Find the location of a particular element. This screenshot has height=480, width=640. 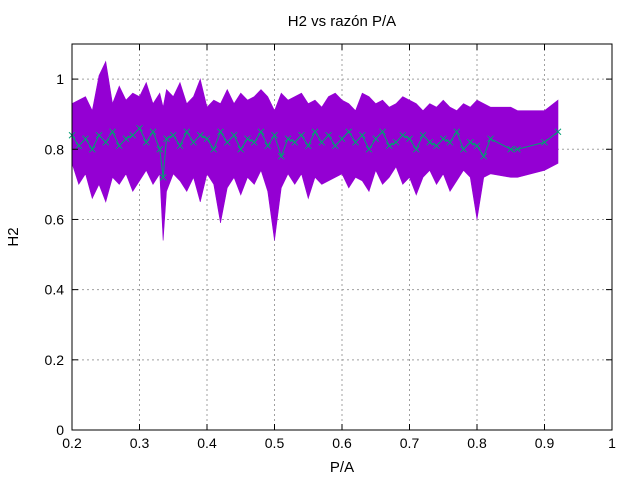

y-tick-label: 0.8 is located at coordinates (55, 149).